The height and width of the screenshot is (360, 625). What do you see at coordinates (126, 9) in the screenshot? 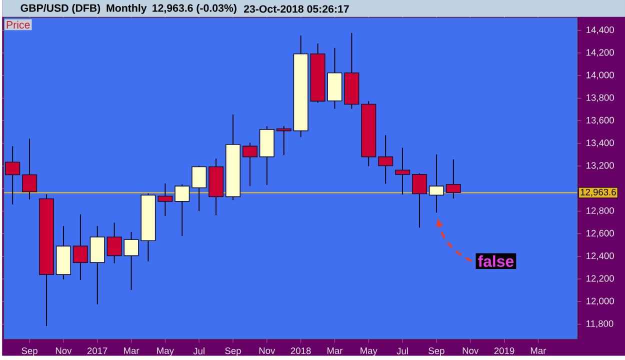
I see `chart-subtitle: Monthly` at bounding box center [126, 9].